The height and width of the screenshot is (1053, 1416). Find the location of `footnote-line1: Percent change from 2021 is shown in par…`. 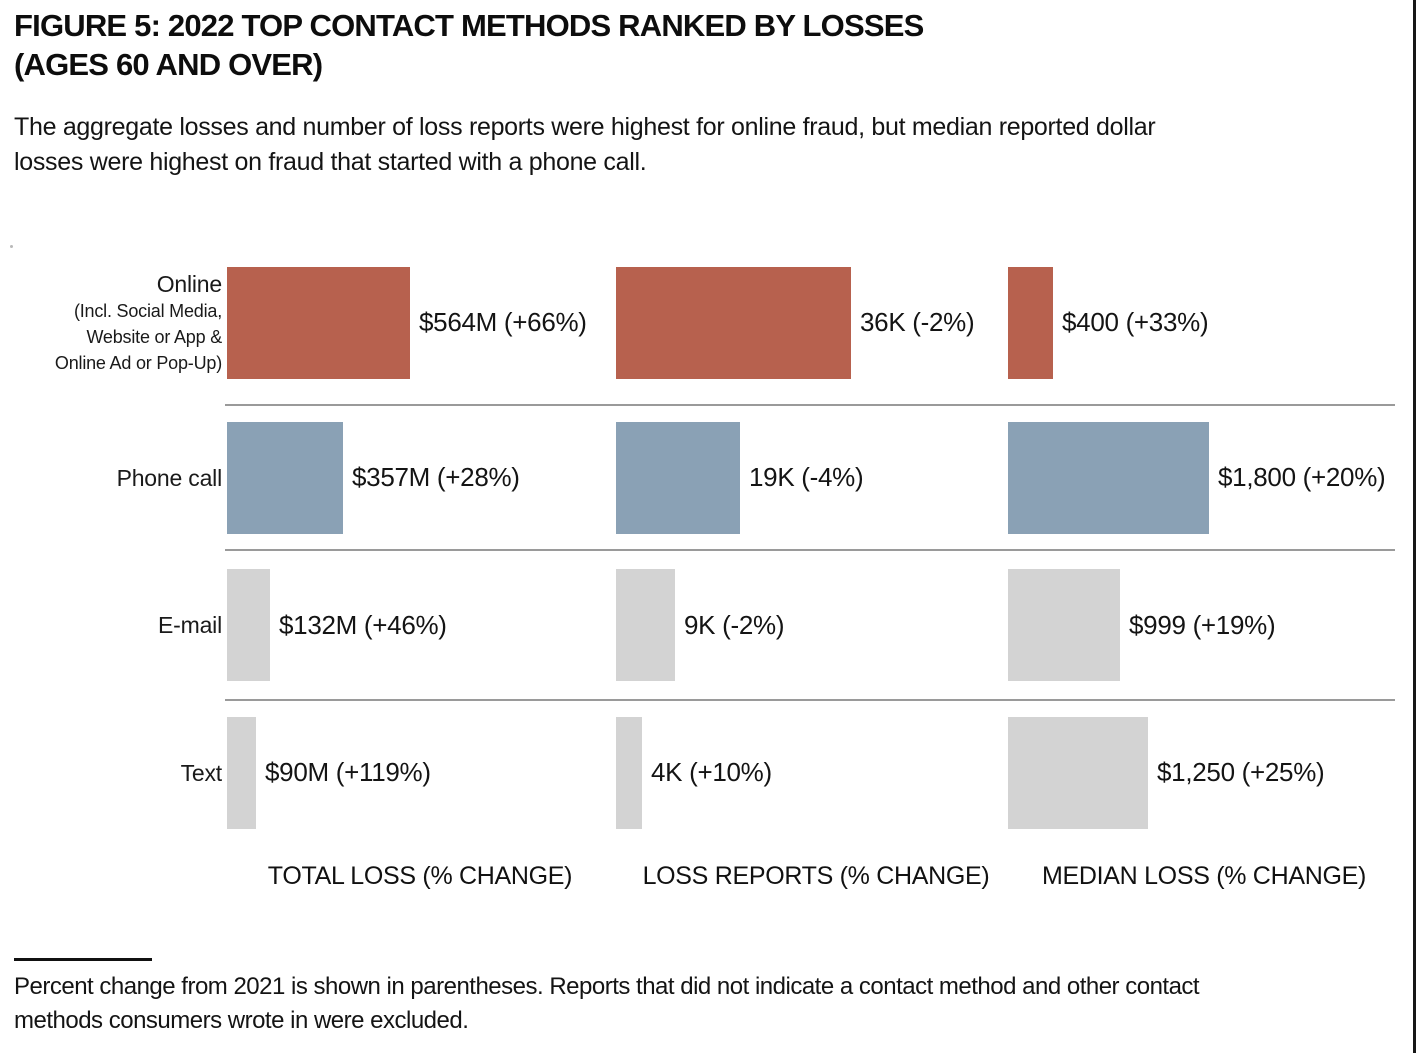

footnote-line1: Percent change from 2021 is shown in par… is located at coordinates (607, 986).